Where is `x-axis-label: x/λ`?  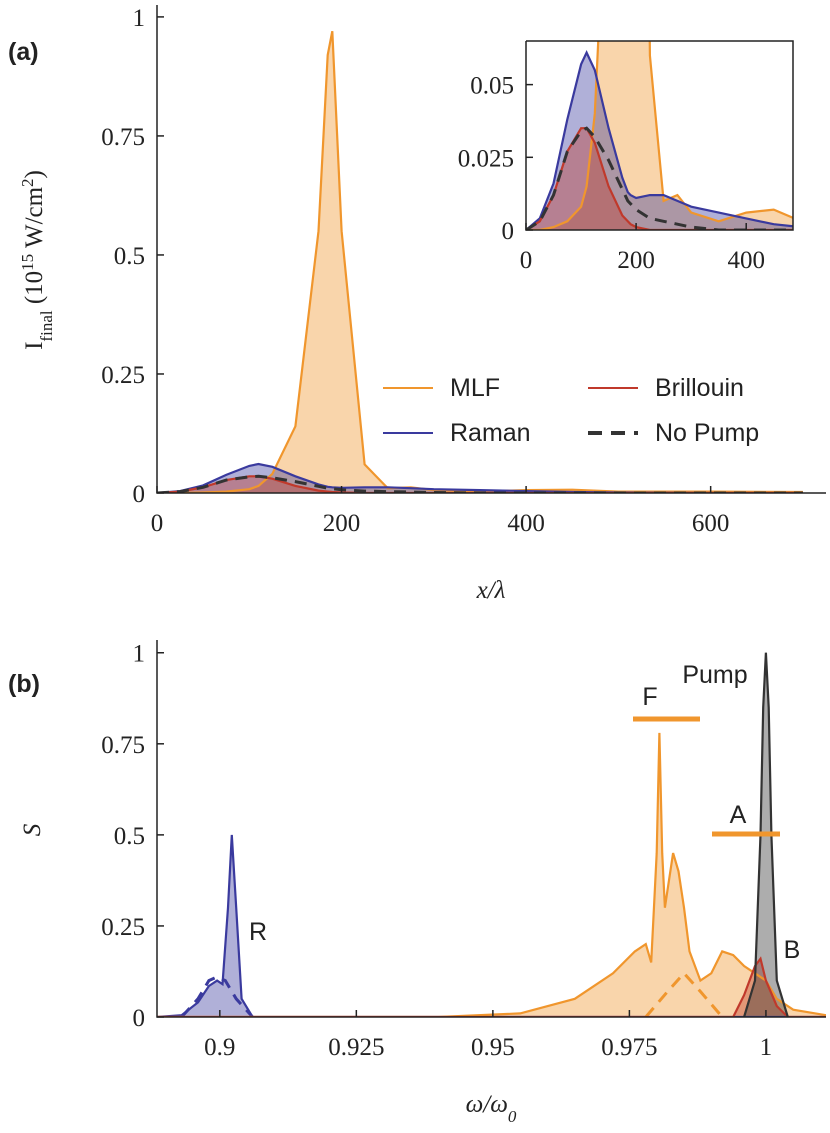 x-axis-label: x/λ is located at coordinates (491, 590).